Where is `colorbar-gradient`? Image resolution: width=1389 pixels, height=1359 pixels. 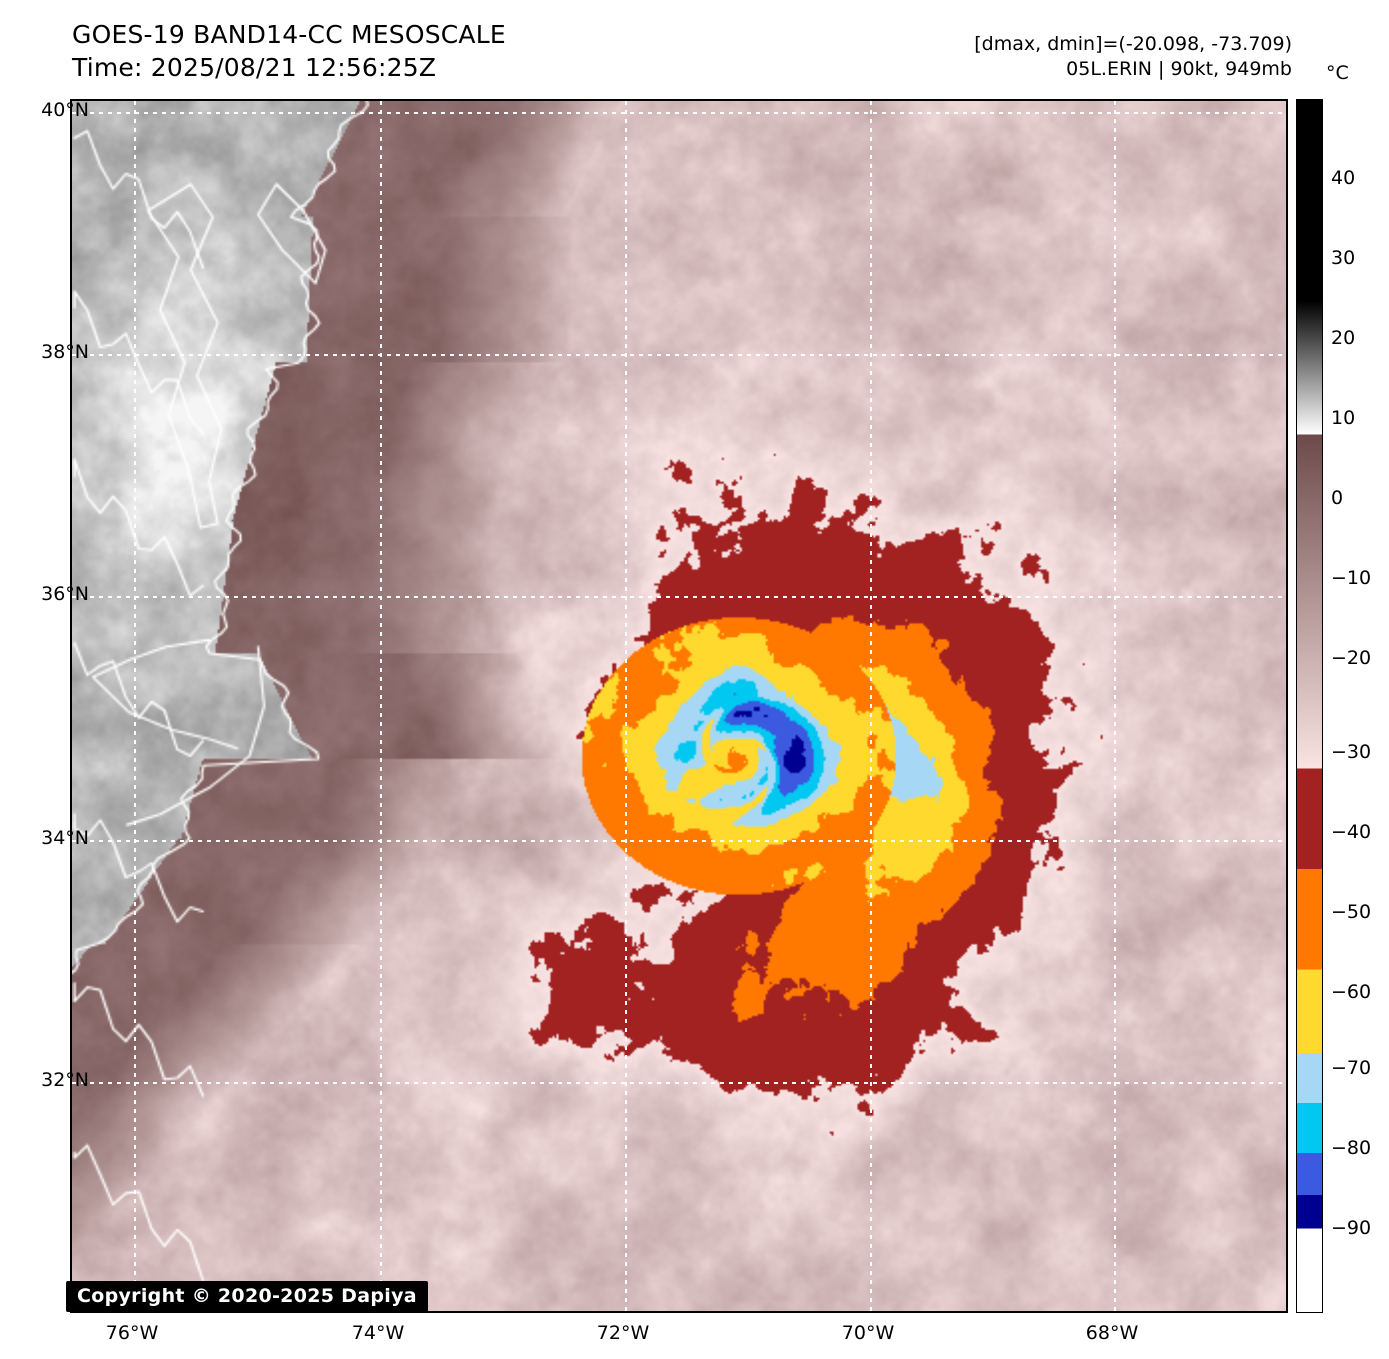
colorbar-gradient is located at coordinates (1309, 706).